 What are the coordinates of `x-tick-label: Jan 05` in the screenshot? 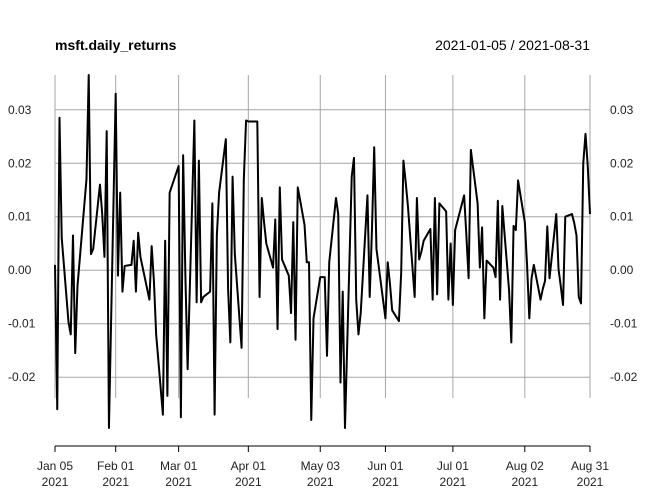 It's located at (55, 466).